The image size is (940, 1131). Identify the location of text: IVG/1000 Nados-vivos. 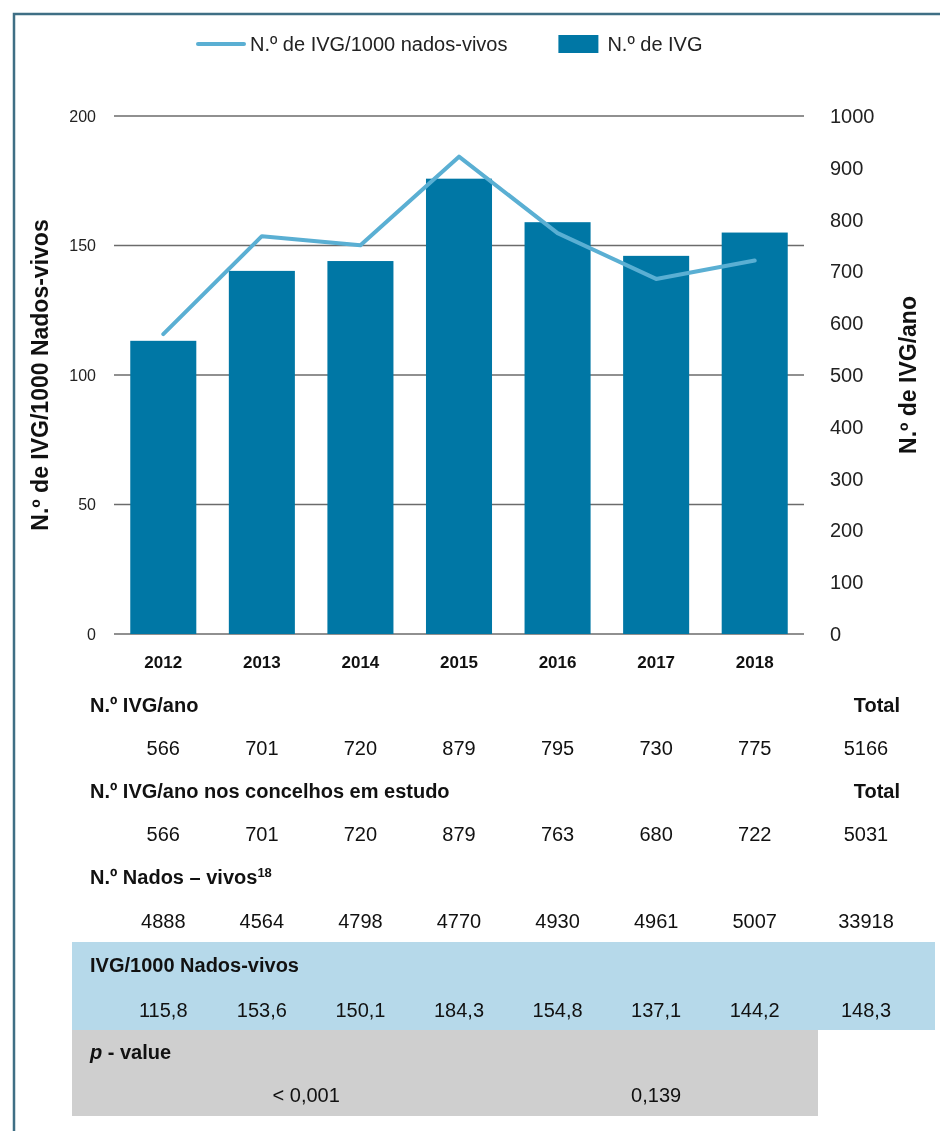
(194, 965).